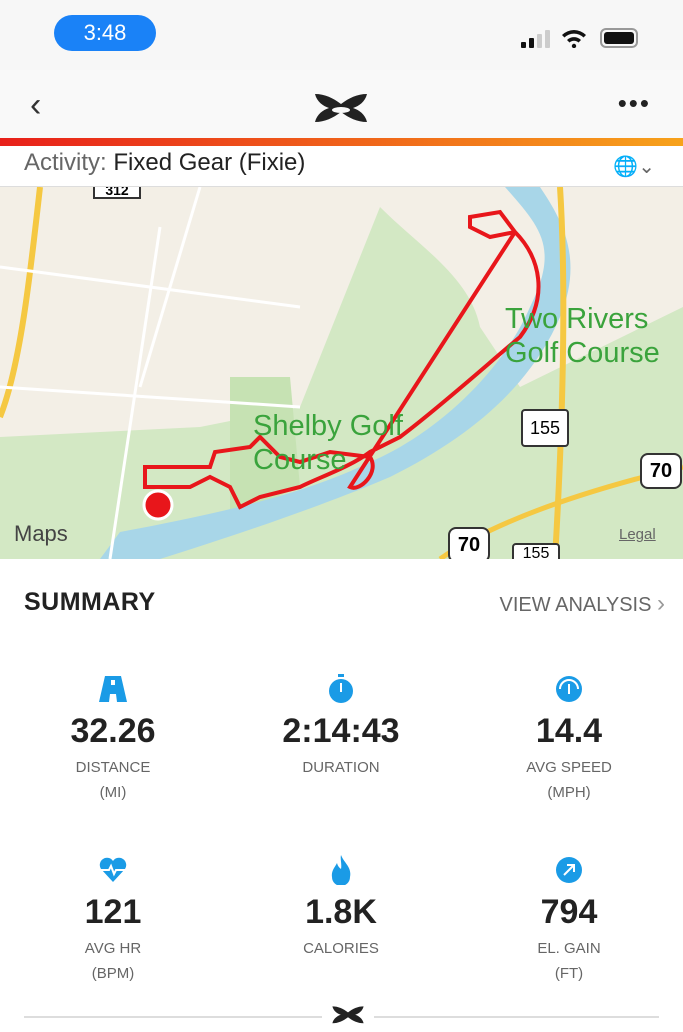  What do you see at coordinates (341, 731) in the screenshot?
I see `stat-value: 2:14:43` at bounding box center [341, 731].